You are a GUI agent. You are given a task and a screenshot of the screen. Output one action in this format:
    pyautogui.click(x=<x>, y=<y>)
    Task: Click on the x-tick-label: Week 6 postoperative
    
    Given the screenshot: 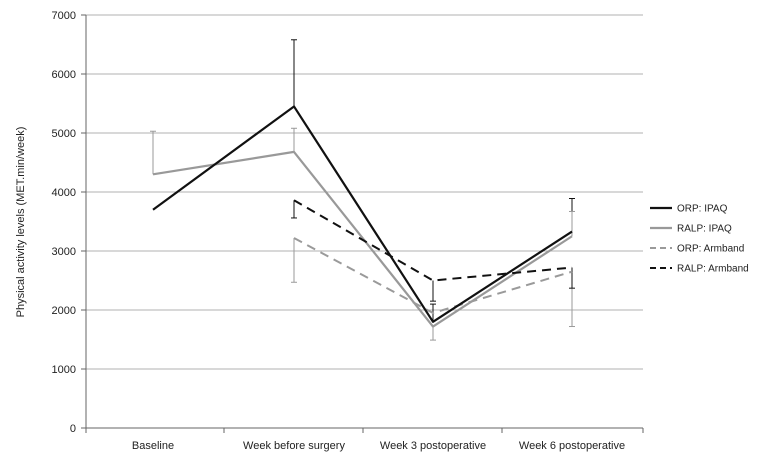 What is the action you would take?
    pyautogui.click(x=572, y=446)
    